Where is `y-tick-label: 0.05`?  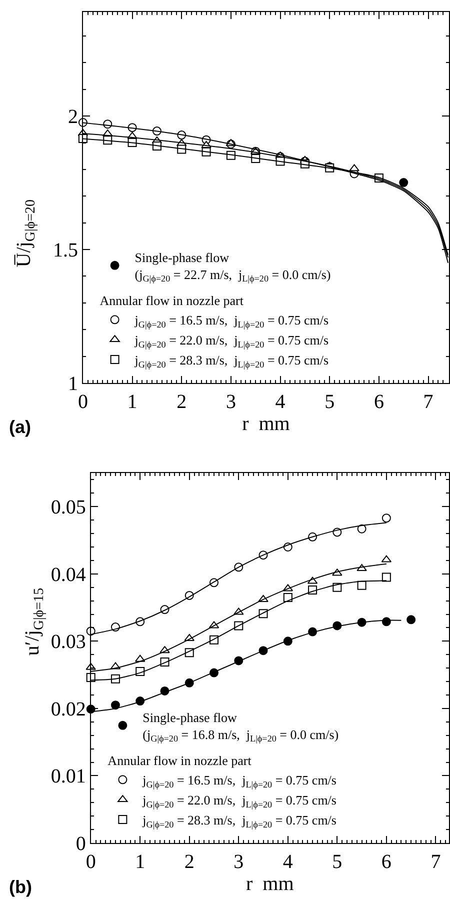
y-tick-label: 0.05 is located at coordinates (68, 507).